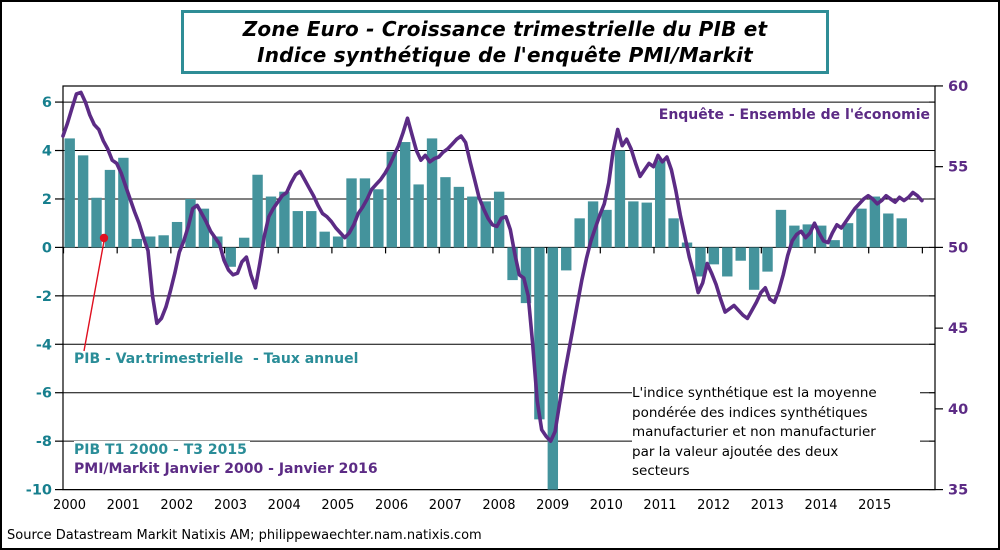 The width and height of the screenshot is (1000, 550). Describe the element at coordinates (498, 505) in the screenshot. I see `axis-tick-label: 2008` at that location.